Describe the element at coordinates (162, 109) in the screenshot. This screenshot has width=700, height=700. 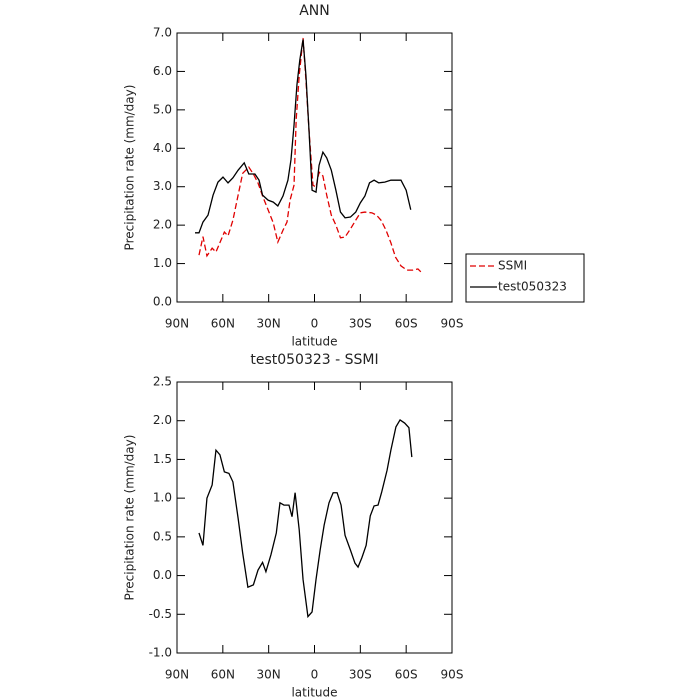
I see `y-tick-label: 5.0` at that location.